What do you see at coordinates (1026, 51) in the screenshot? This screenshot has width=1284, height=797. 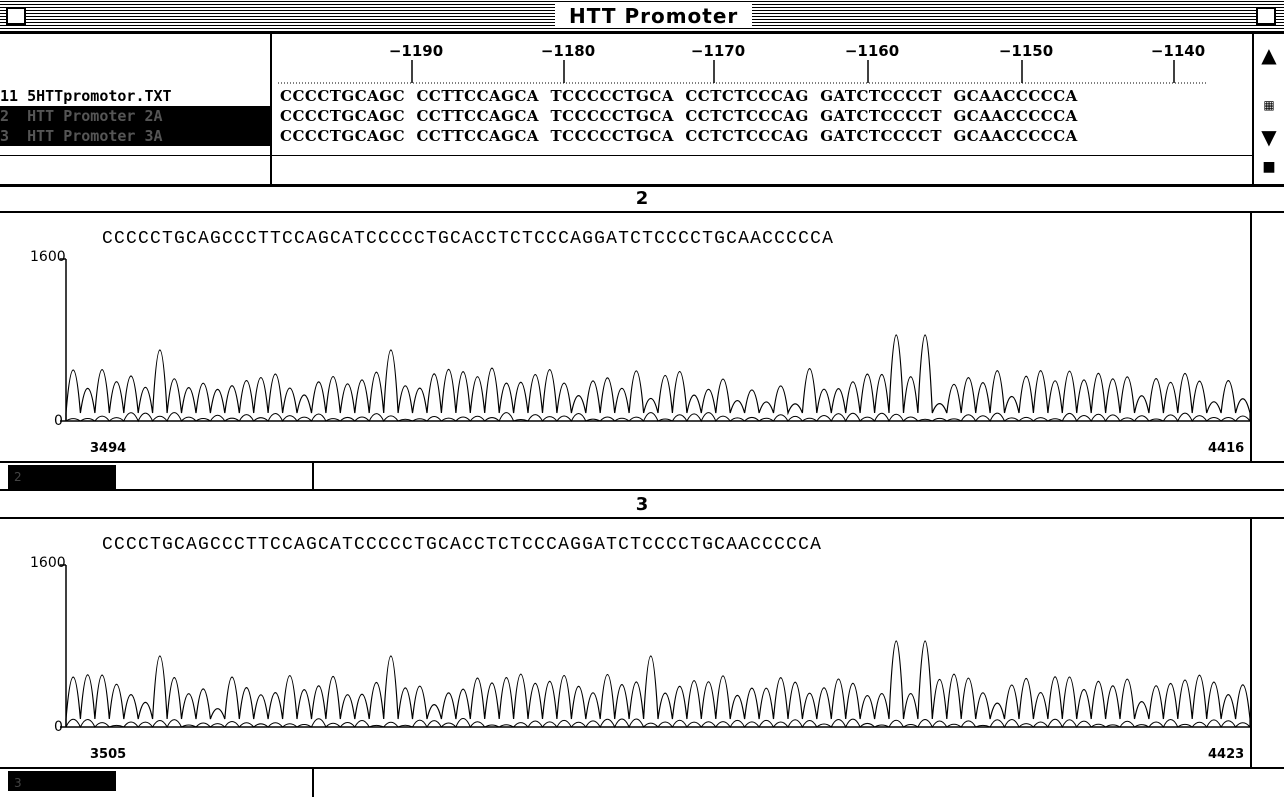 I see `ruler-tick-label: −1150` at bounding box center [1026, 51].